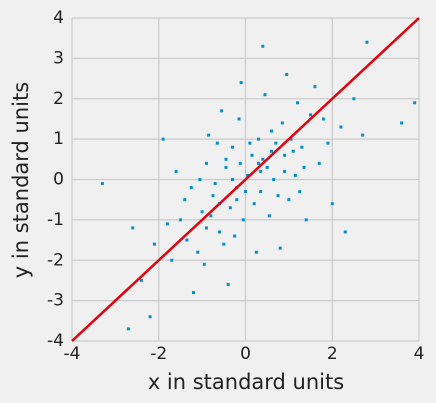 This screenshot has height=403, width=436. Describe the element at coordinates (58, 18) in the screenshot. I see `y-tick-label: 4` at that location.